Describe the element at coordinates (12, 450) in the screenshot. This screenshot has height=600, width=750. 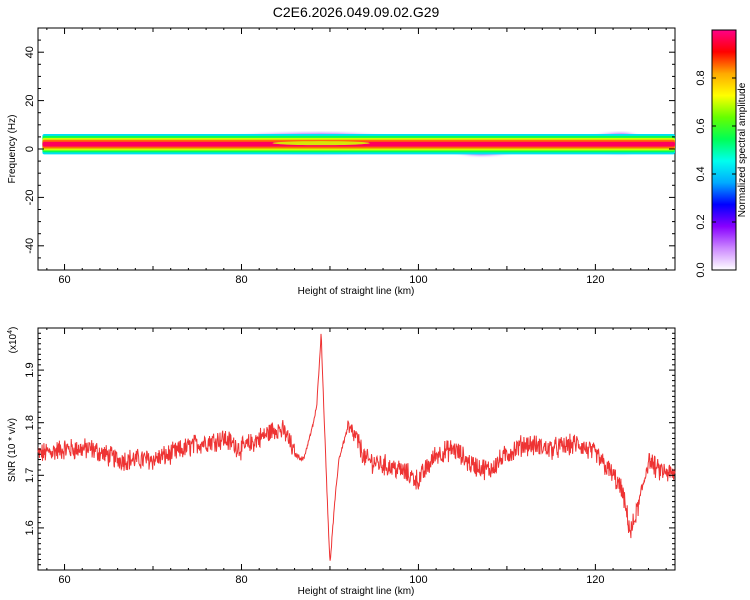
I see `snr-y-axis-label: SNR (10 * v/v)` at that location.